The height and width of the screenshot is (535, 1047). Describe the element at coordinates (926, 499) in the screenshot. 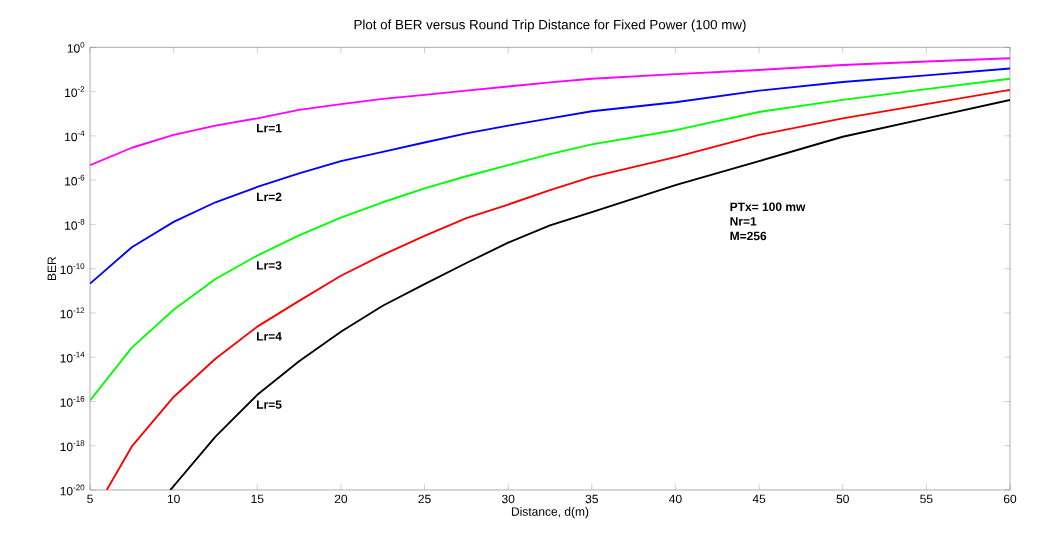

I see `x-tick-label: 55` at that location.